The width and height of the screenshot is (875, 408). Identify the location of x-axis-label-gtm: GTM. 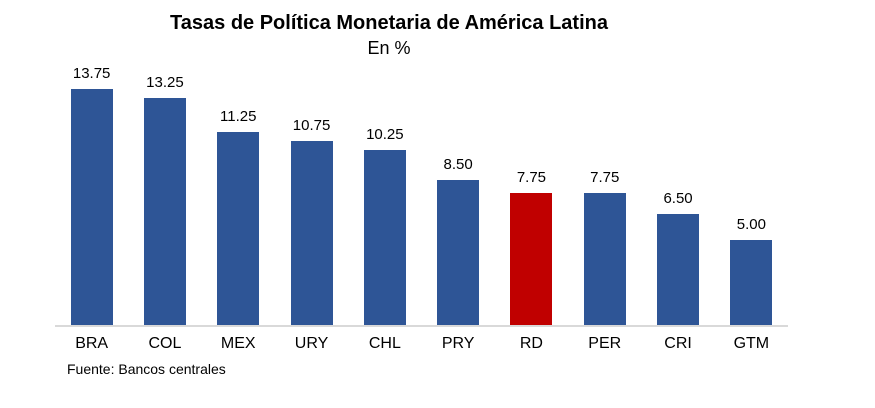
(751, 343).